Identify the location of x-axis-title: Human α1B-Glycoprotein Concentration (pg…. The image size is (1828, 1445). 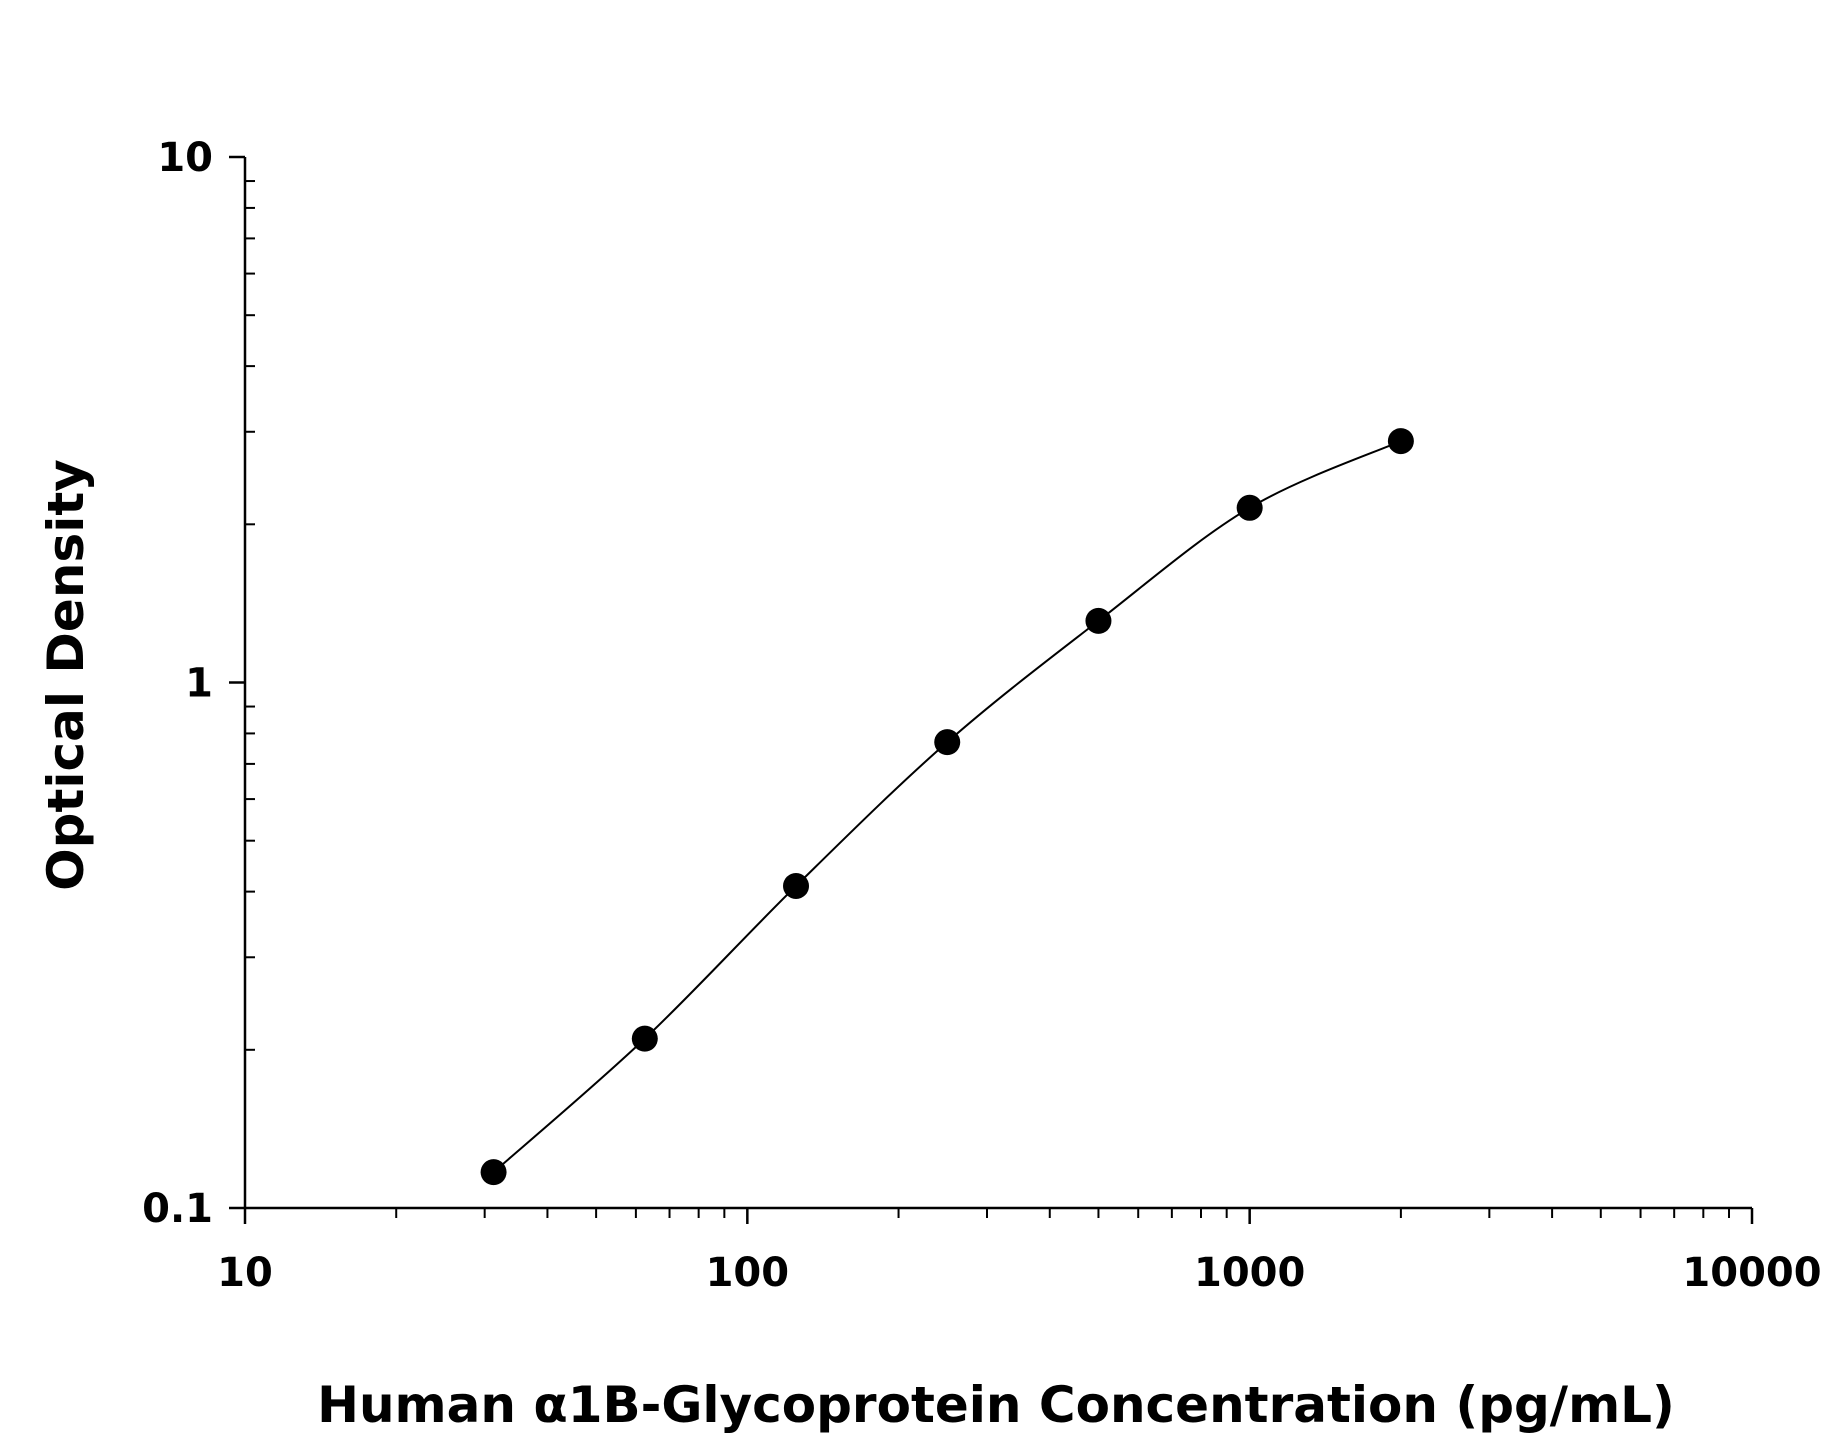
(996, 1405).